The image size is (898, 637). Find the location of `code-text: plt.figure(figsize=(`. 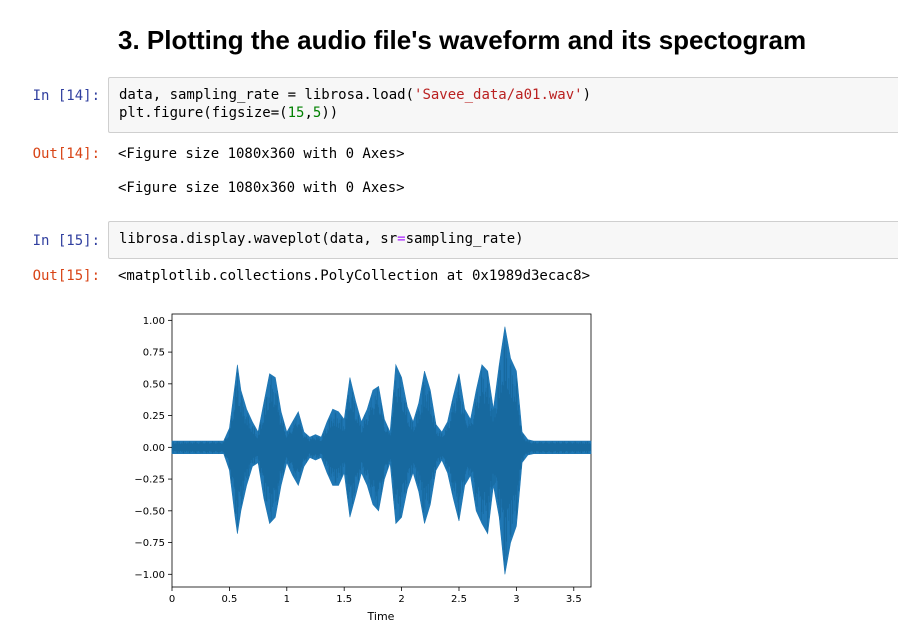

code-text: plt.figure(figsize=( is located at coordinates (203, 113).